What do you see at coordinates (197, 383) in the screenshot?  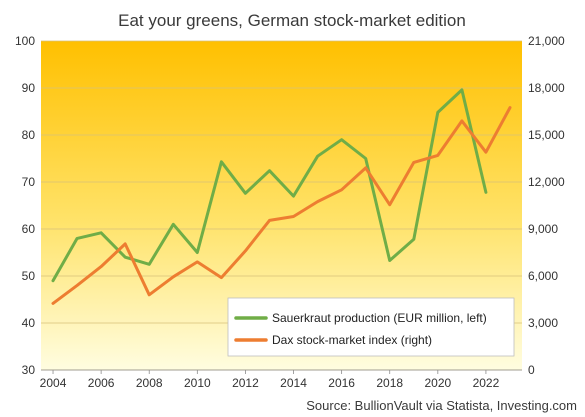 I see `x-tick-label: 2010` at bounding box center [197, 383].